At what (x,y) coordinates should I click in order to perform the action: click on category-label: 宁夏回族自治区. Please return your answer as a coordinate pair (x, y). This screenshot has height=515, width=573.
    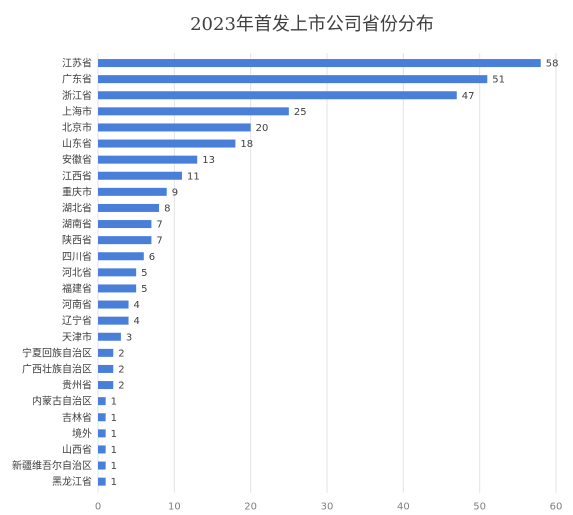
    Looking at the image, I should click on (57, 352).